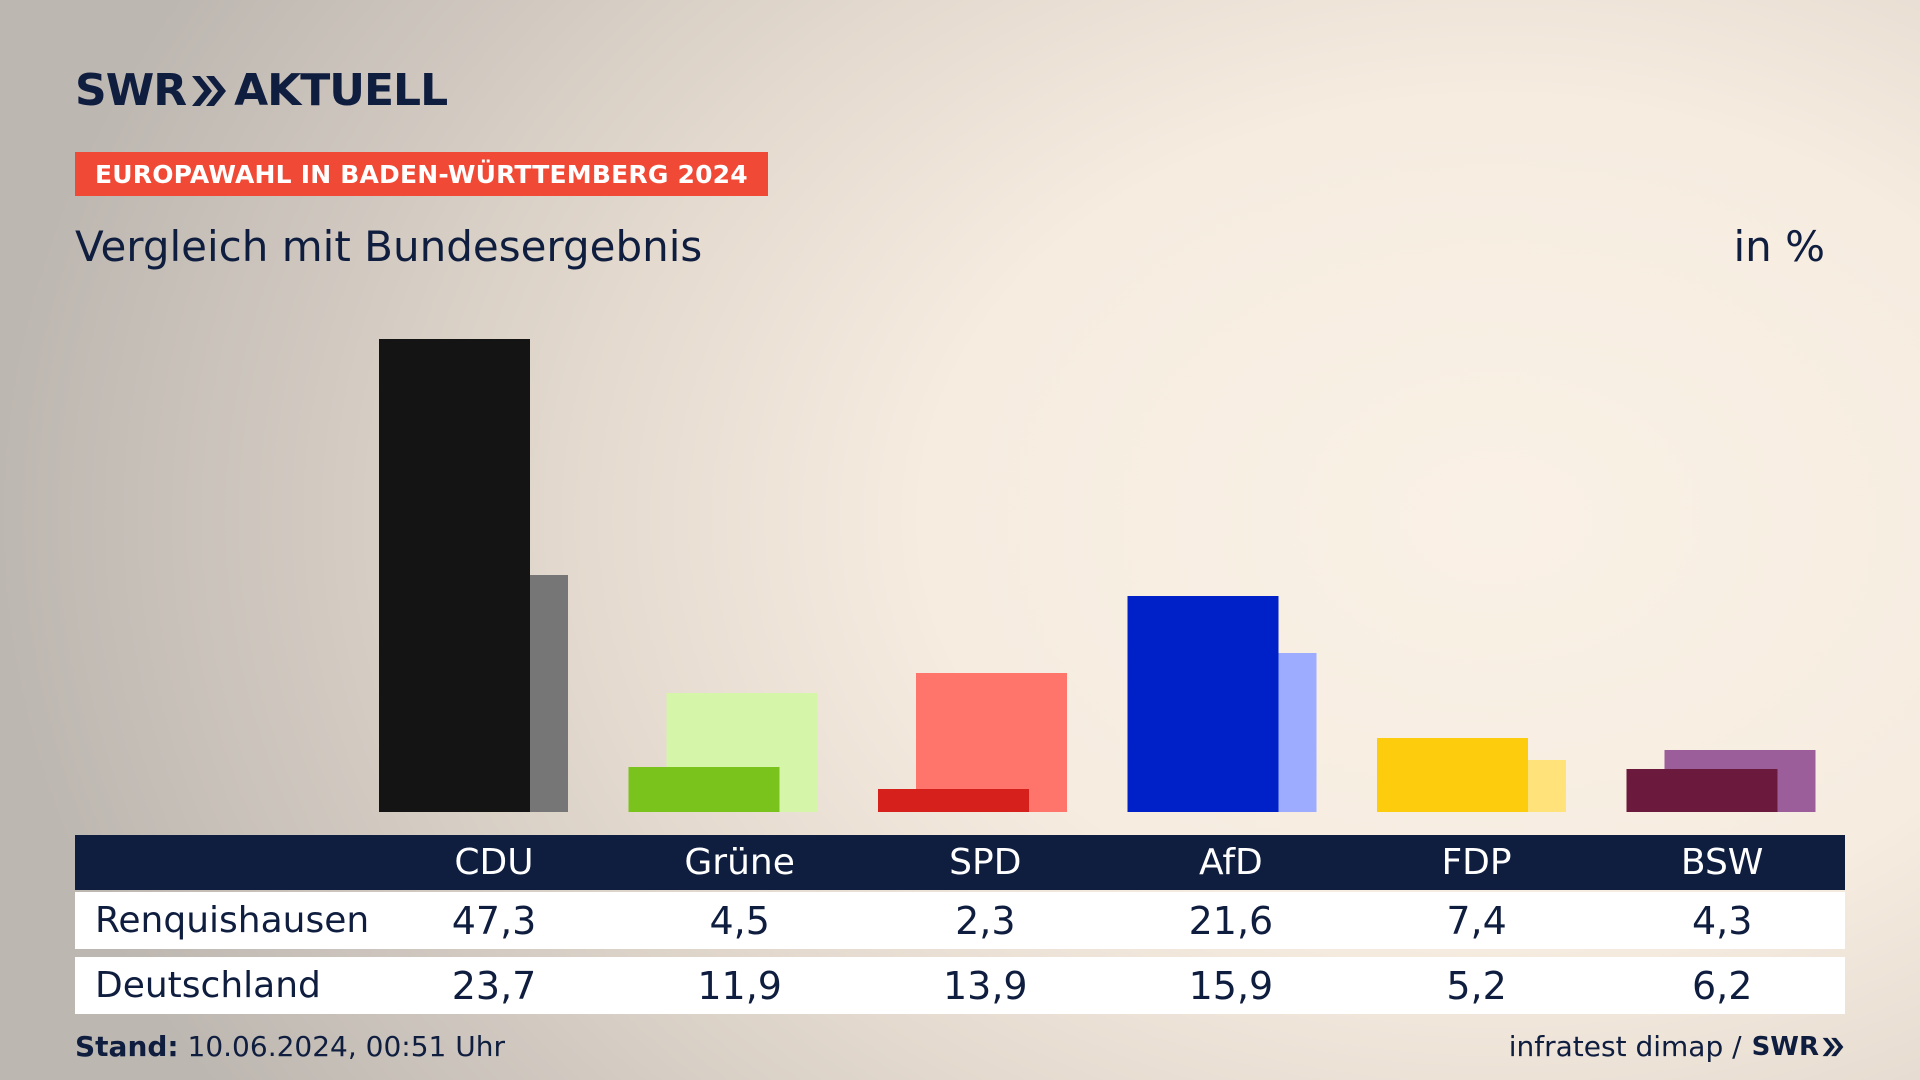 The width and height of the screenshot is (1920, 1080). Describe the element at coordinates (454, 575) in the screenshot. I see `bar-local-cdu` at that location.